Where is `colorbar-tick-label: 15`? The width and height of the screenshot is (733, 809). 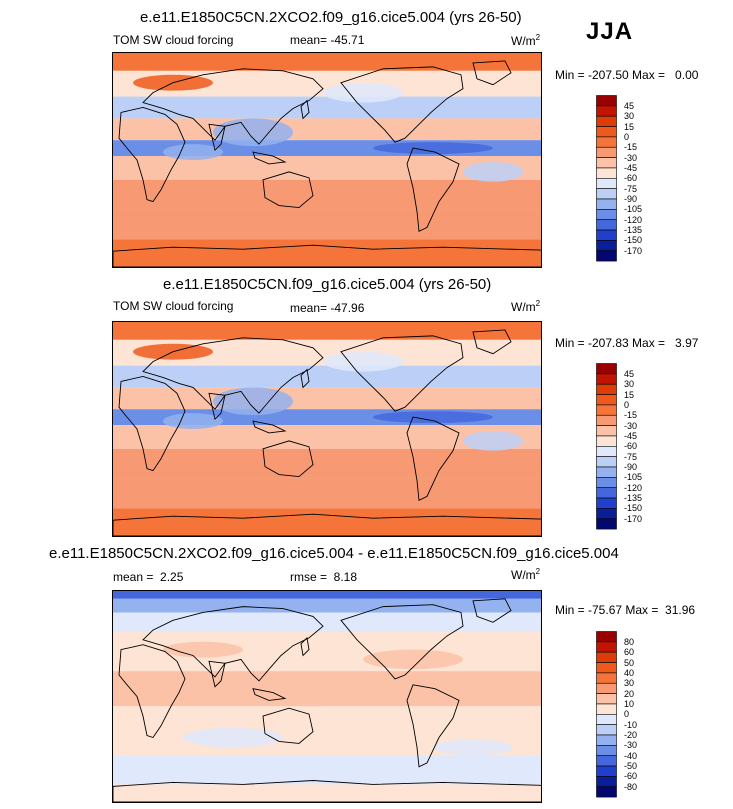 colorbar-tick-label: 15 is located at coordinates (629, 126).